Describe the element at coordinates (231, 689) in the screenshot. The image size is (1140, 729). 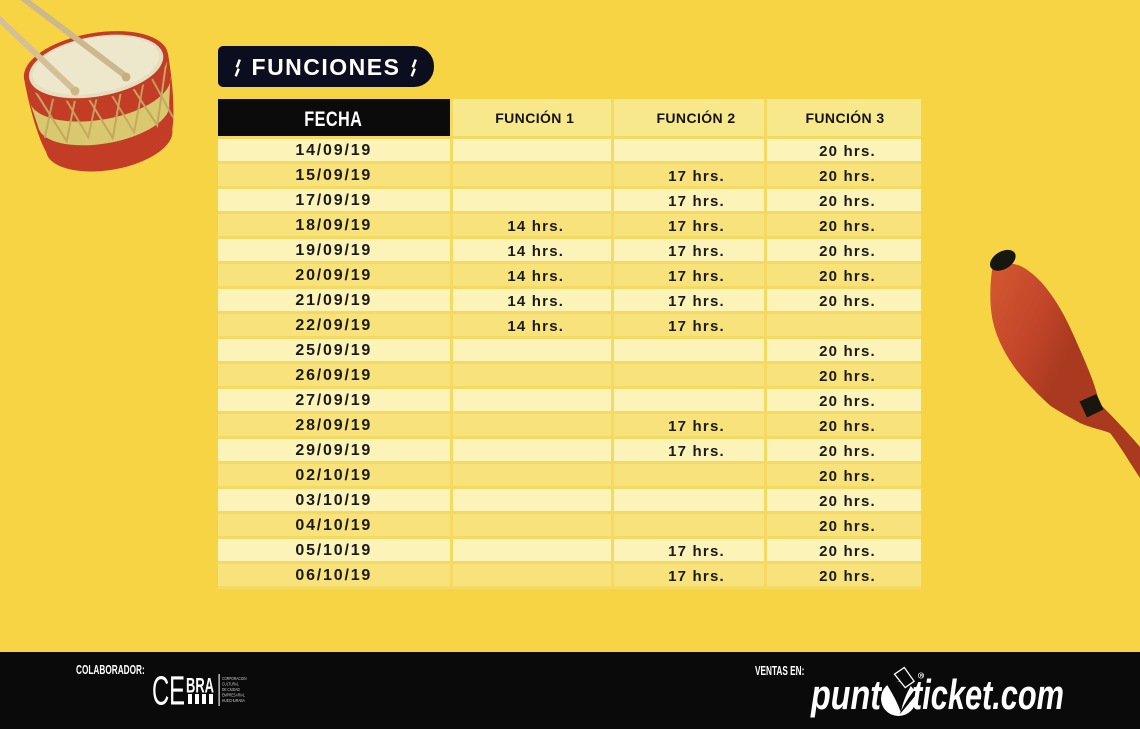
I see `svg-text: DE CIUDAD` at that location.